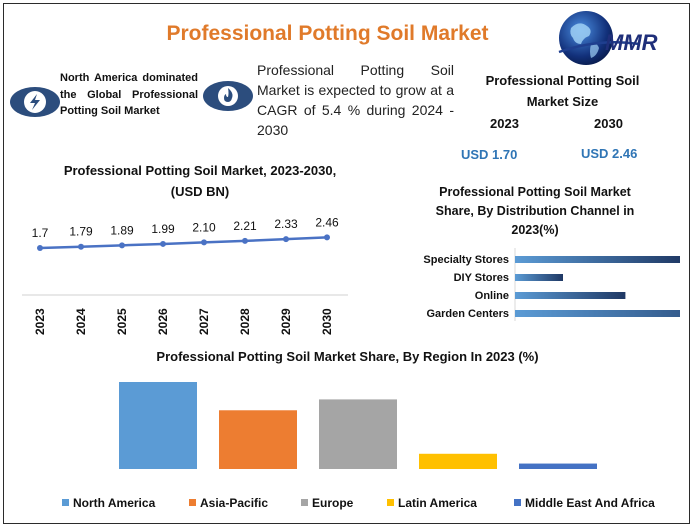  I want to click on market-size-year-end: 2030, so click(608, 123).